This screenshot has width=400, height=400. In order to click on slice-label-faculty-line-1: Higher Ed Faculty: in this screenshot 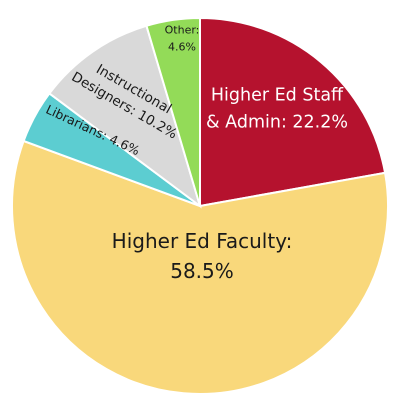, I will do `click(202, 241)`.